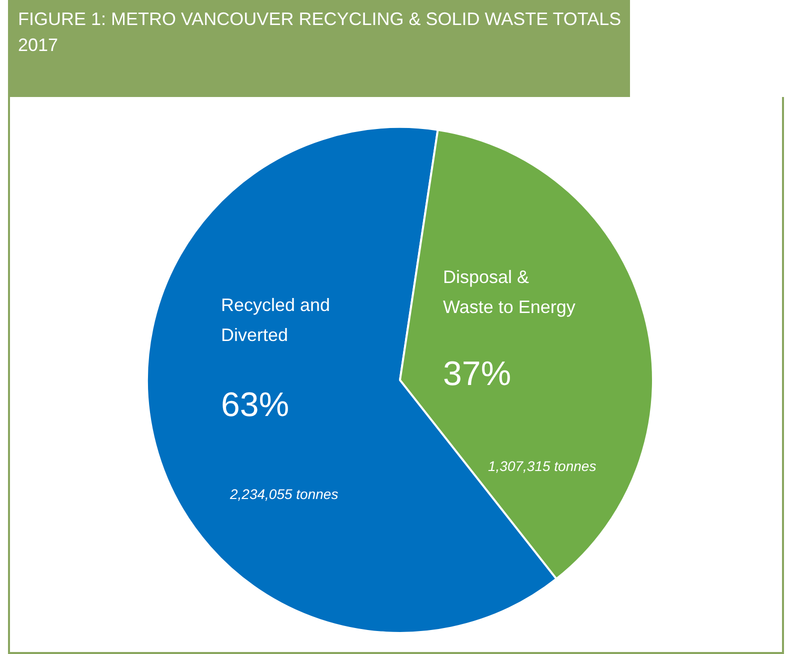 The width and height of the screenshot is (791, 654). Describe the element at coordinates (477, 374) in the screenshot. I see `data-label: 37%` at that location.